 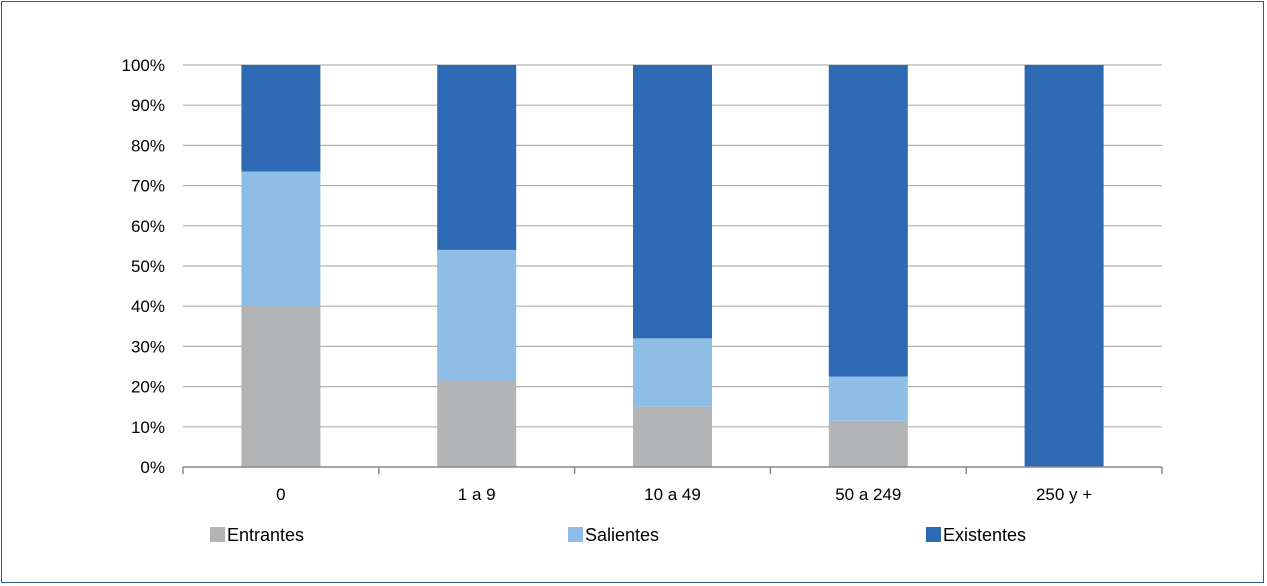 What do you see at coordinates (265, 535) in the screenshot?
I see `legend-label: Entrantes` at bounding box center [265, 535].